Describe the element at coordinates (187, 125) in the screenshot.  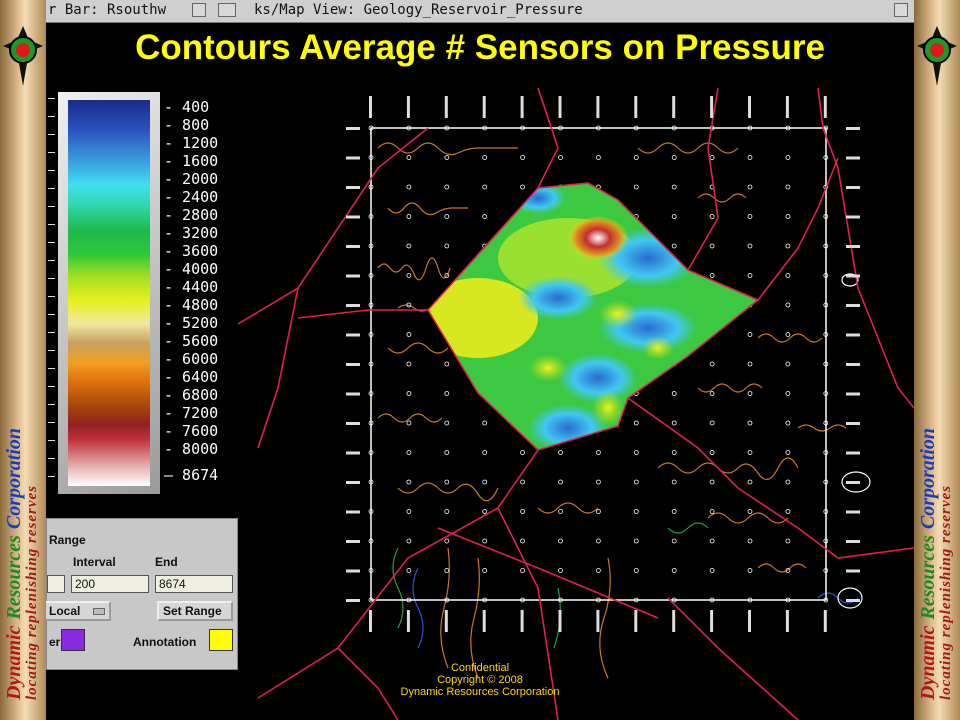
I see `legend-tick-label: - 800` at that location.